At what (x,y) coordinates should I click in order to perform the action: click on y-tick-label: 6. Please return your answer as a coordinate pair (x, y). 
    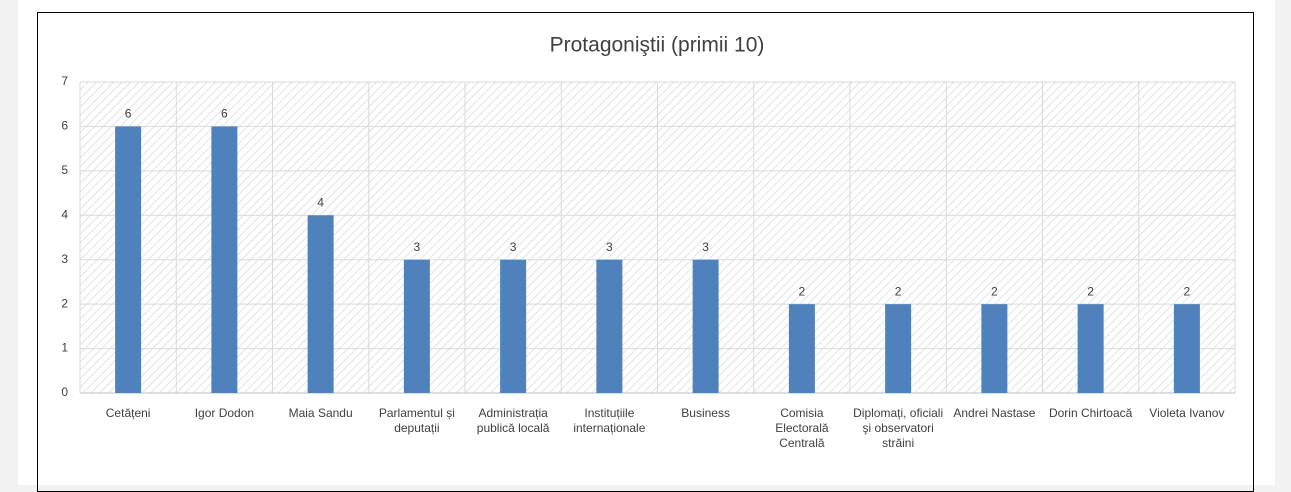
    Looking at the image, I should click on (64, 126).